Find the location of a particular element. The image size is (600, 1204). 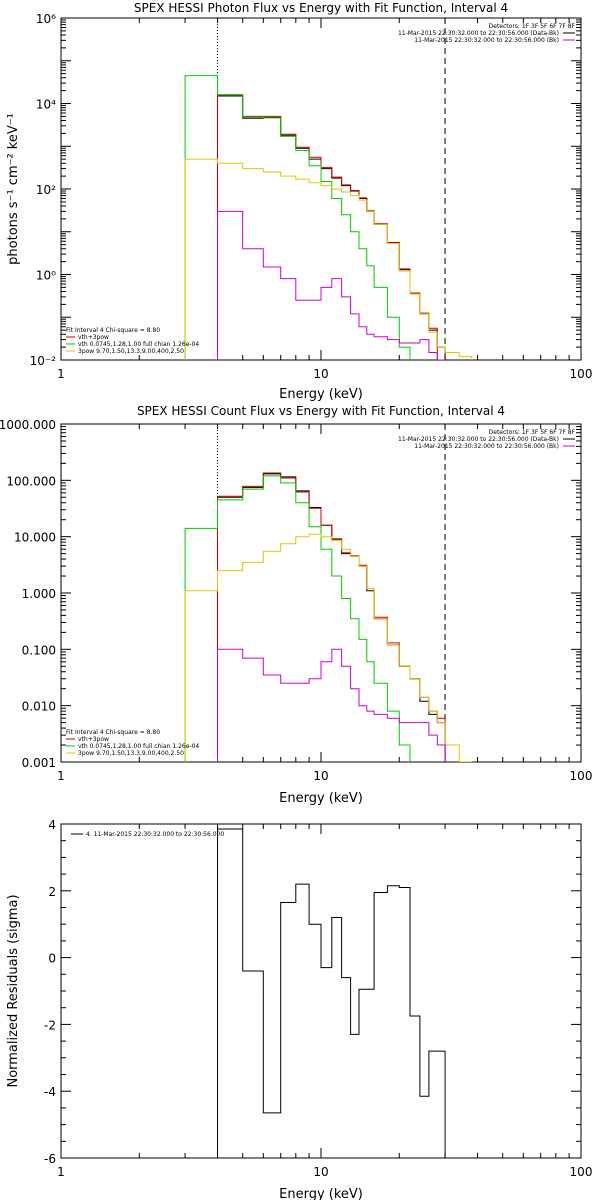

y-axis-label: Normalized Residuals (sigma) is located at coordinates (13, 990).